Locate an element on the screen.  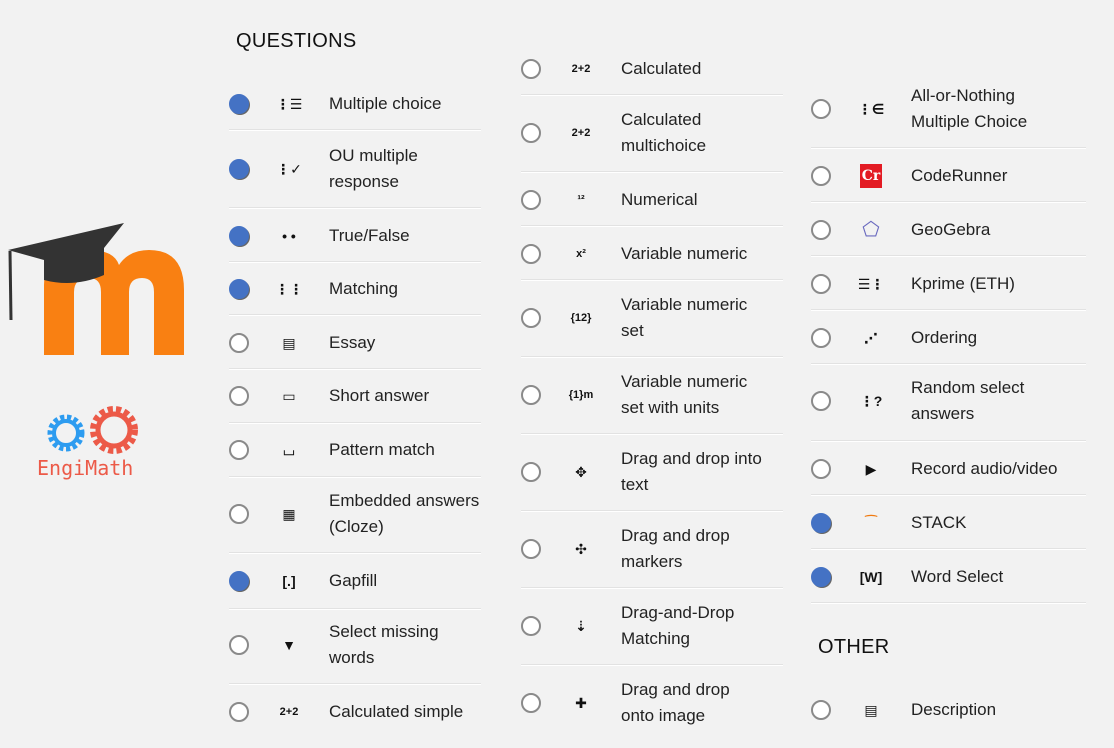
move-icon: ✥ is located at coordinates (581, 472).